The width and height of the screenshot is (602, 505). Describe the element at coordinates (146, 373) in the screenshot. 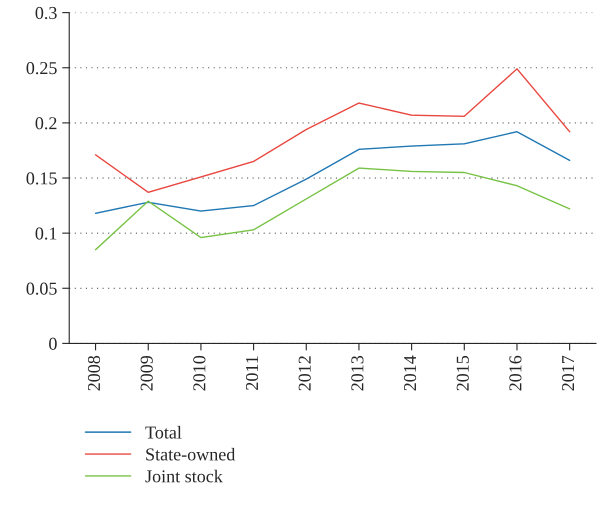

I see `x-tick-label: 2009` at that location.